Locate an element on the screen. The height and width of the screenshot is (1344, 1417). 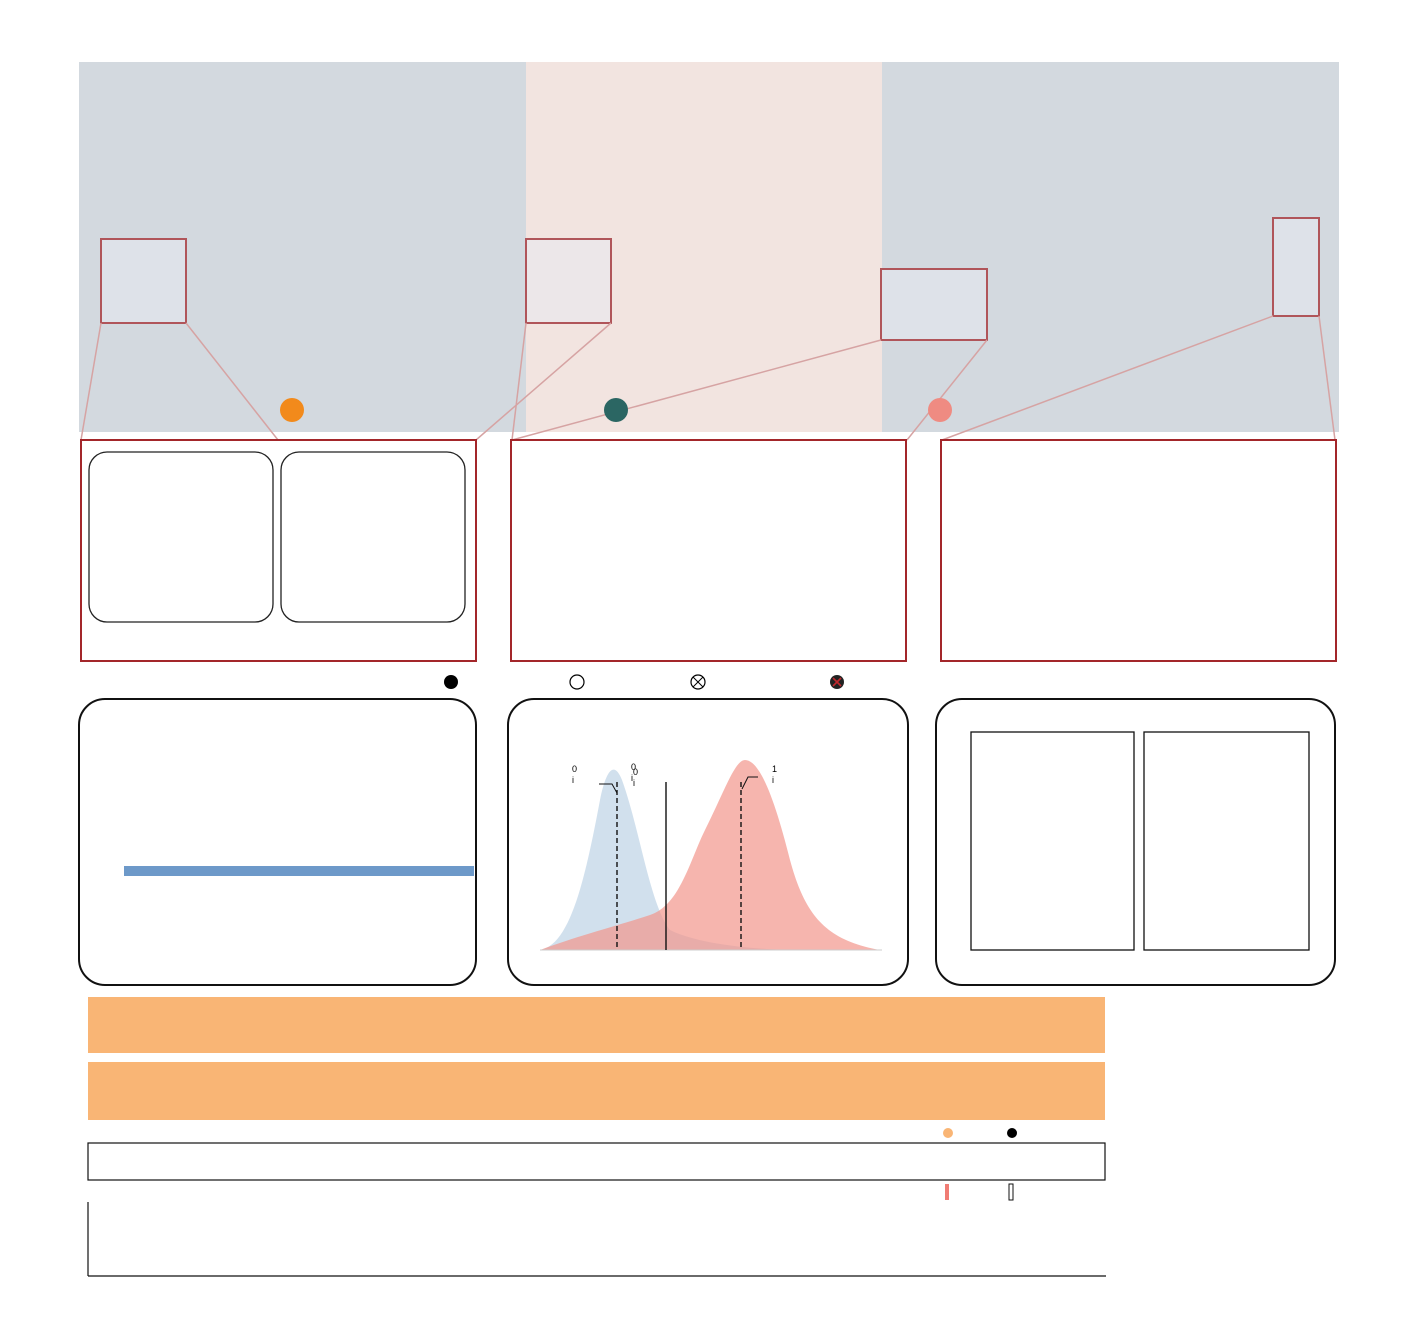
control-signal-box is located at coordinates (1226, 841).